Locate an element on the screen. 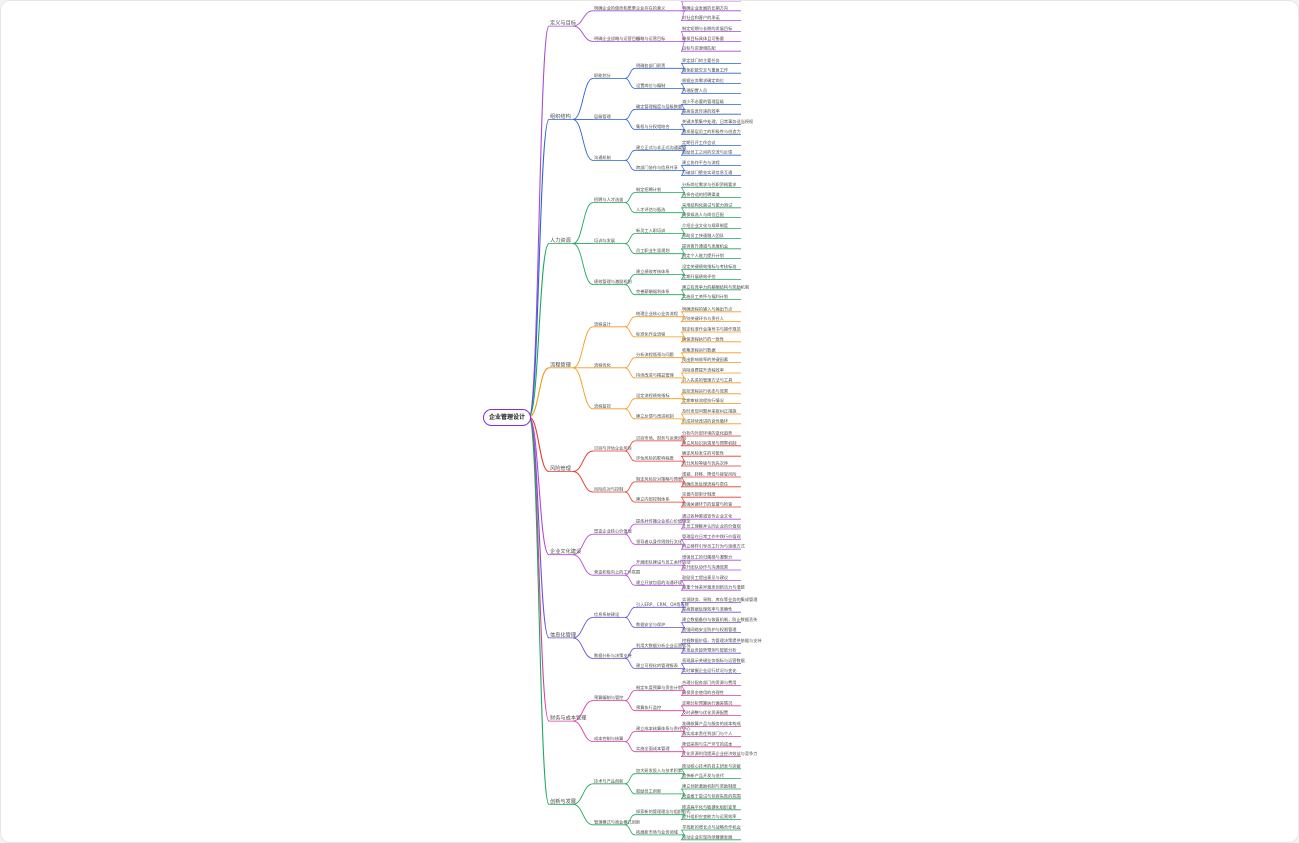 This screenshot has width=1299, height=843. detail-node: 集权与分权相结合 is located at coordinates (653, 126).